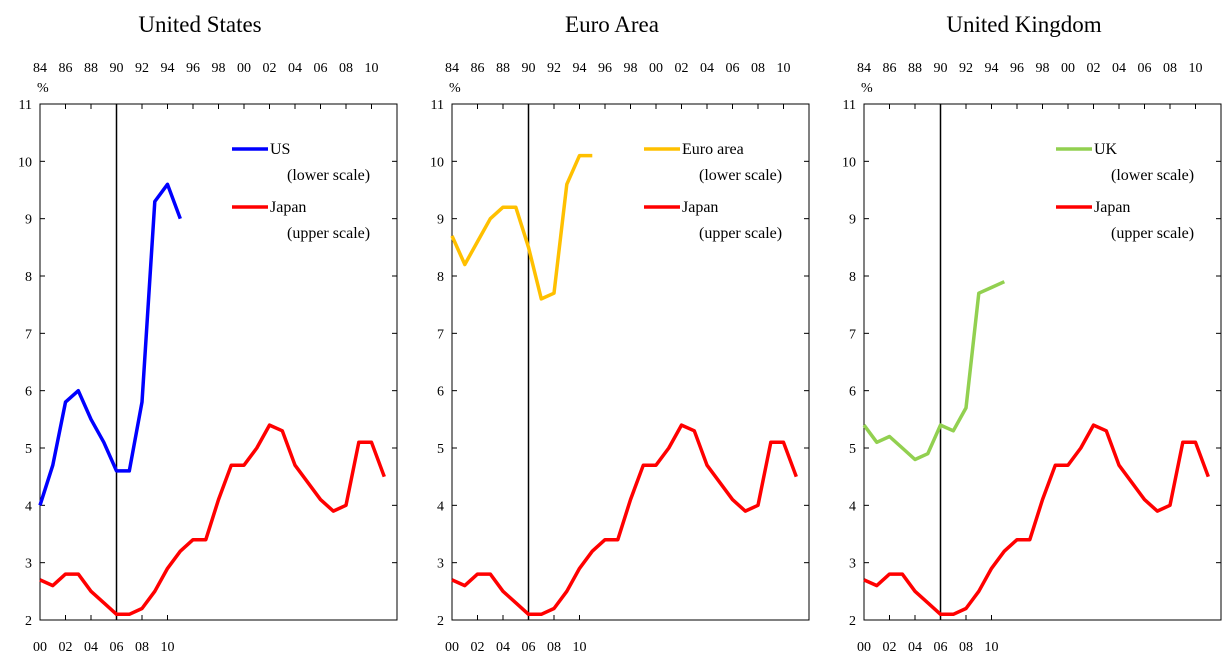  I want to click on legend-label: Euro area, so click(713, 149).